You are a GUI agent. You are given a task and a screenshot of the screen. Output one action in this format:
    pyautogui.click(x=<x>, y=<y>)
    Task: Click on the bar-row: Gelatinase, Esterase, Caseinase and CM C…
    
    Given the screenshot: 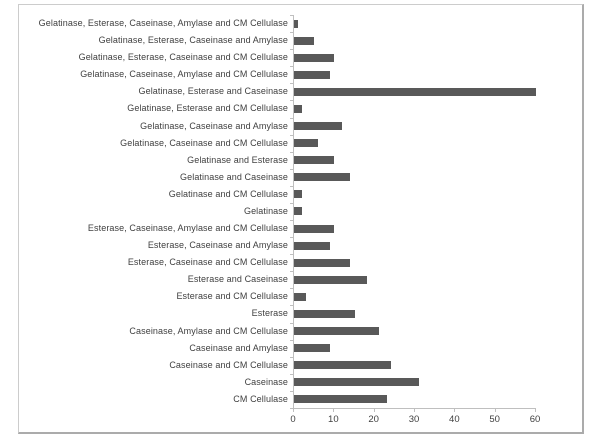 What is the action you would take?
    pyautogui.click(x=300, y=57)
    